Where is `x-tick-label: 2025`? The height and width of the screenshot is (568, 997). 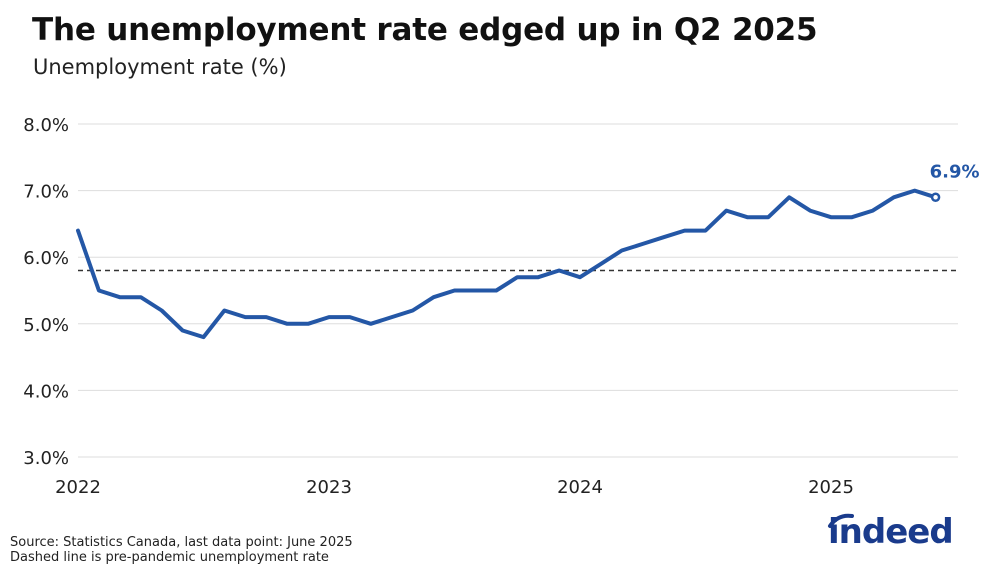
x-tick-label: 2025 is located at coordinates (831, 487).